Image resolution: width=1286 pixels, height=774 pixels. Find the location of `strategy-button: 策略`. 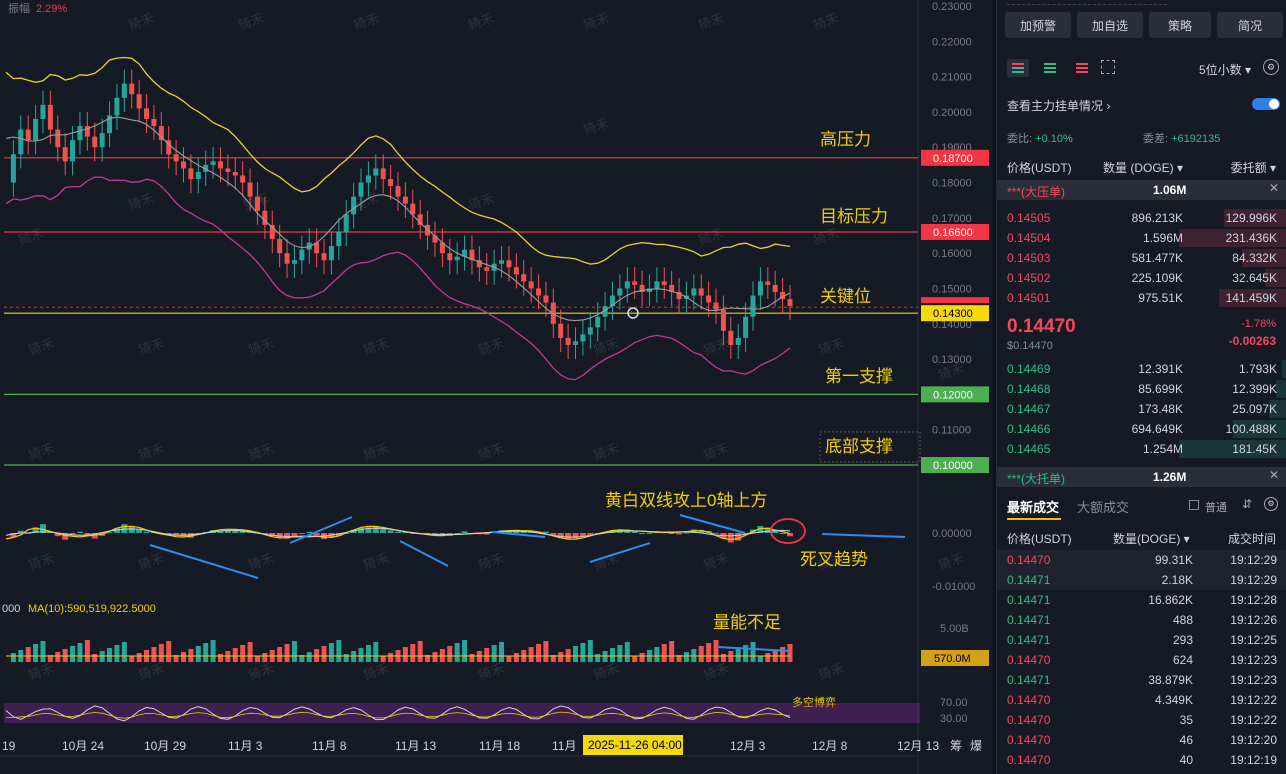

strategy-button: 策略 is located at coordinates (1180, 25).